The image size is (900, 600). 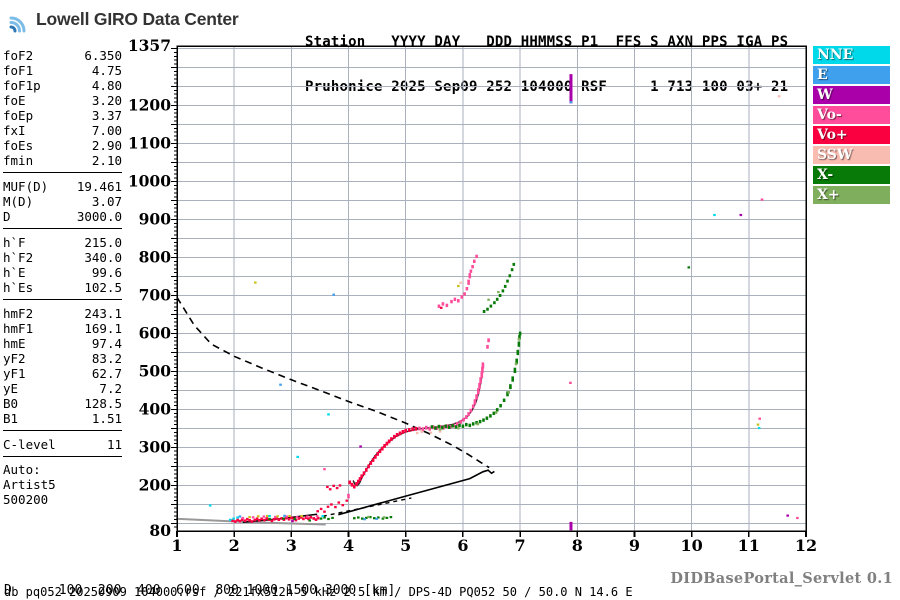 What do you see at coordinates (62, 257) in the screenshot?
I see `param-row-h`F2: h`F2 340.0` at bounding box center [62, 257].